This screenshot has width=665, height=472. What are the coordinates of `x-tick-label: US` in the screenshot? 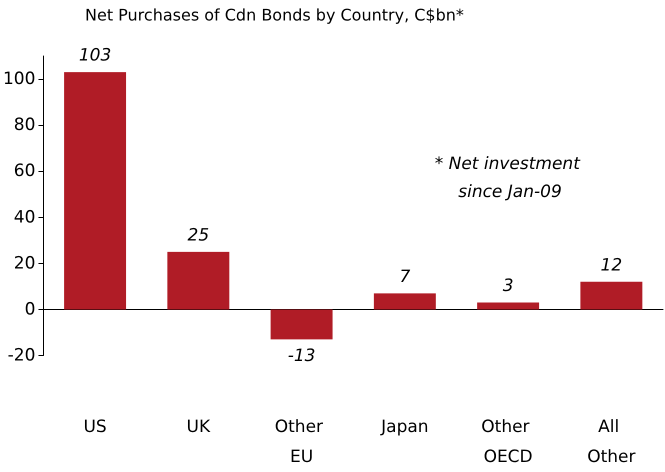 It's located at (95, 427).